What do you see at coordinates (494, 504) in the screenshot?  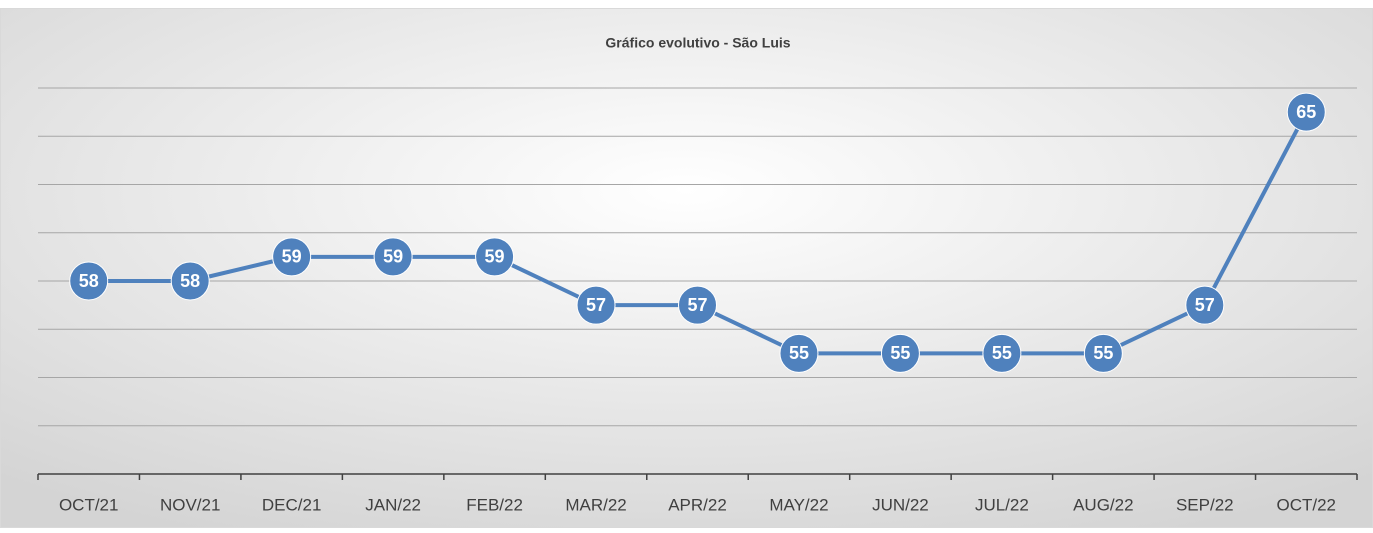 I see `x-tick-label: FEB/22` at bounding box center [494, 504].